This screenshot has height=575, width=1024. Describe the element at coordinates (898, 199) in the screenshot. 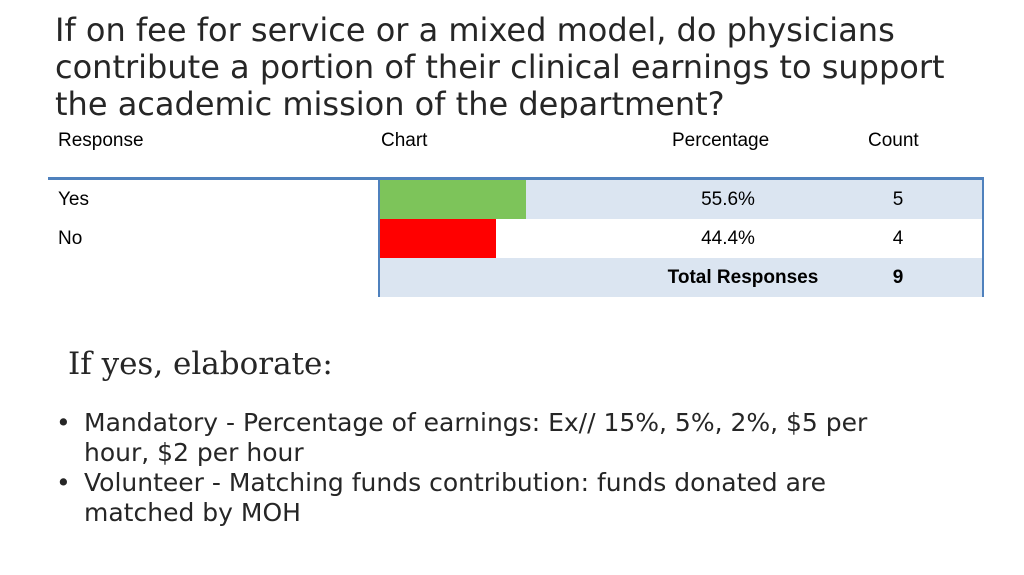

I see `count-label-yes: 5` at that location.